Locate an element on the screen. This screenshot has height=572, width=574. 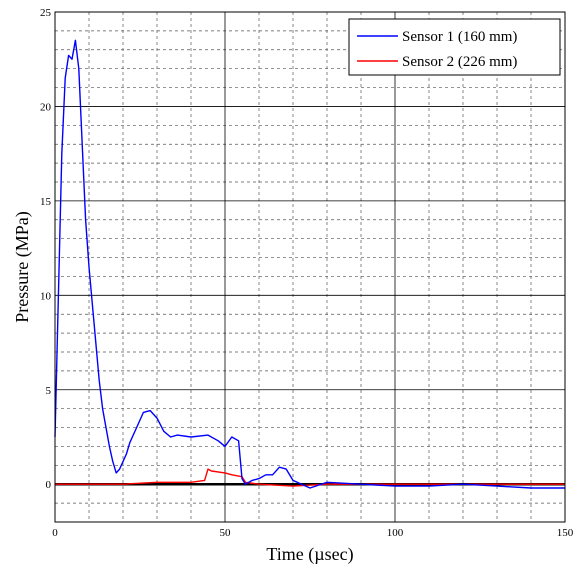
y-tick-label: 20 is located at coordinates (46, 107).